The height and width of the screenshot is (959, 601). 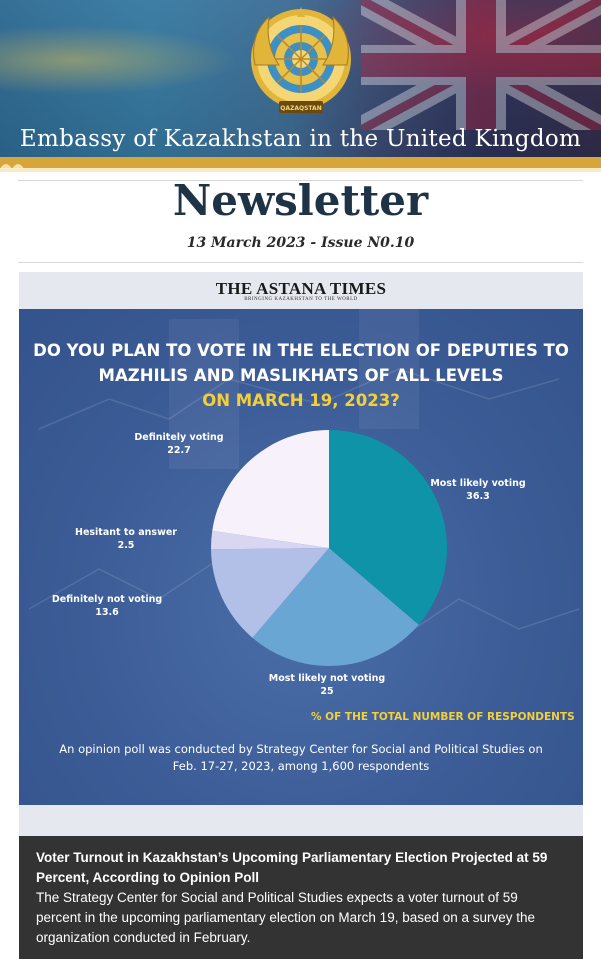 I want to click on kazakhstan-emblem-icon: QAZAQSTAN, so click(x=301, y=60).